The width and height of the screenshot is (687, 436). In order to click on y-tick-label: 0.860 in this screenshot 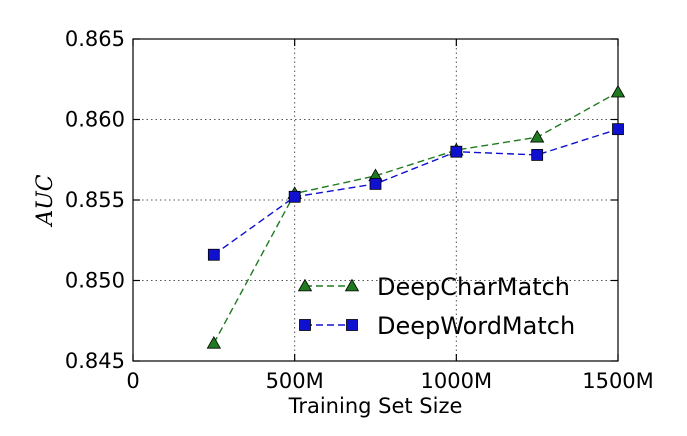, I will do `click(95, 120)`.